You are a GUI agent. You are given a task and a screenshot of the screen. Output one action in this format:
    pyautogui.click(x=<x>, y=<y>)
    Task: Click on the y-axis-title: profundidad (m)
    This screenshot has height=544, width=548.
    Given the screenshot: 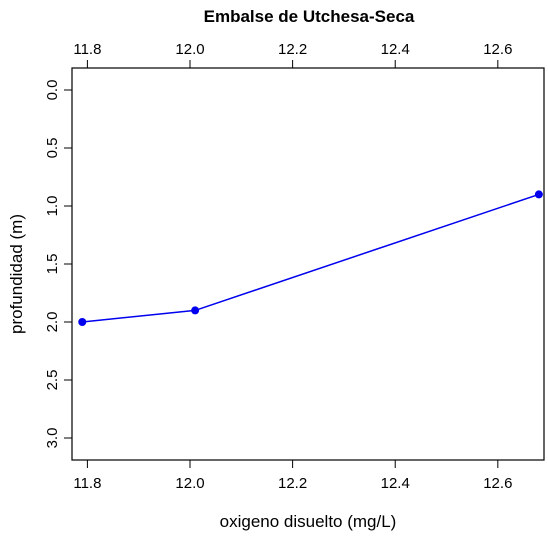 What is the action you would take?
    pyautogui.click(x=16, y=274)
    